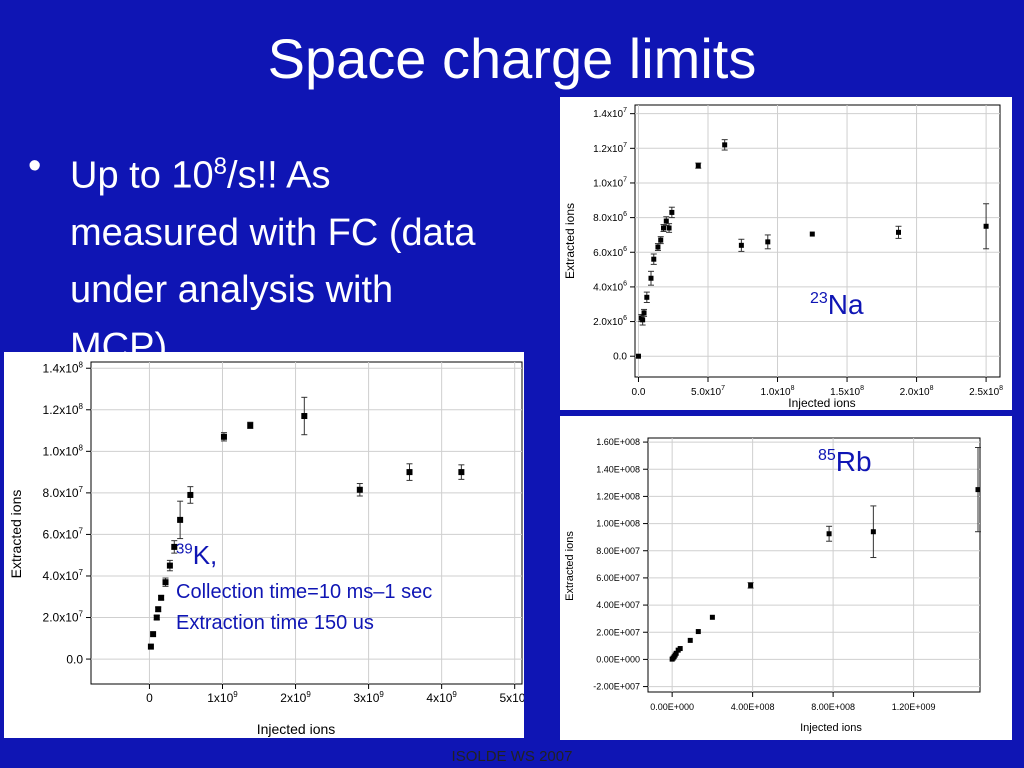 This screenshot has height=768, width=1024. I want to click on rb-x-axis-label: Injected ions, so click(831, 728).